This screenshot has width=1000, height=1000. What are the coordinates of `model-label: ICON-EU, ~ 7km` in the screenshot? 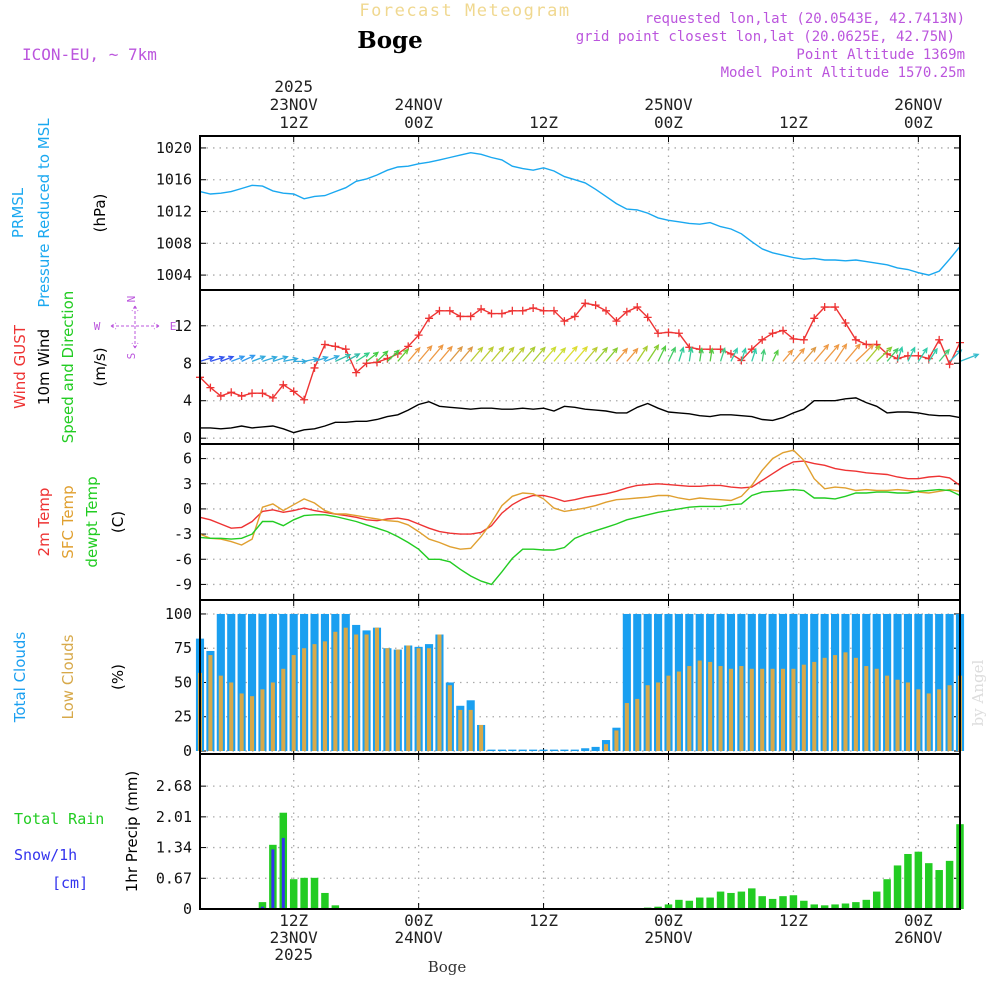 It's located at (89, 54).